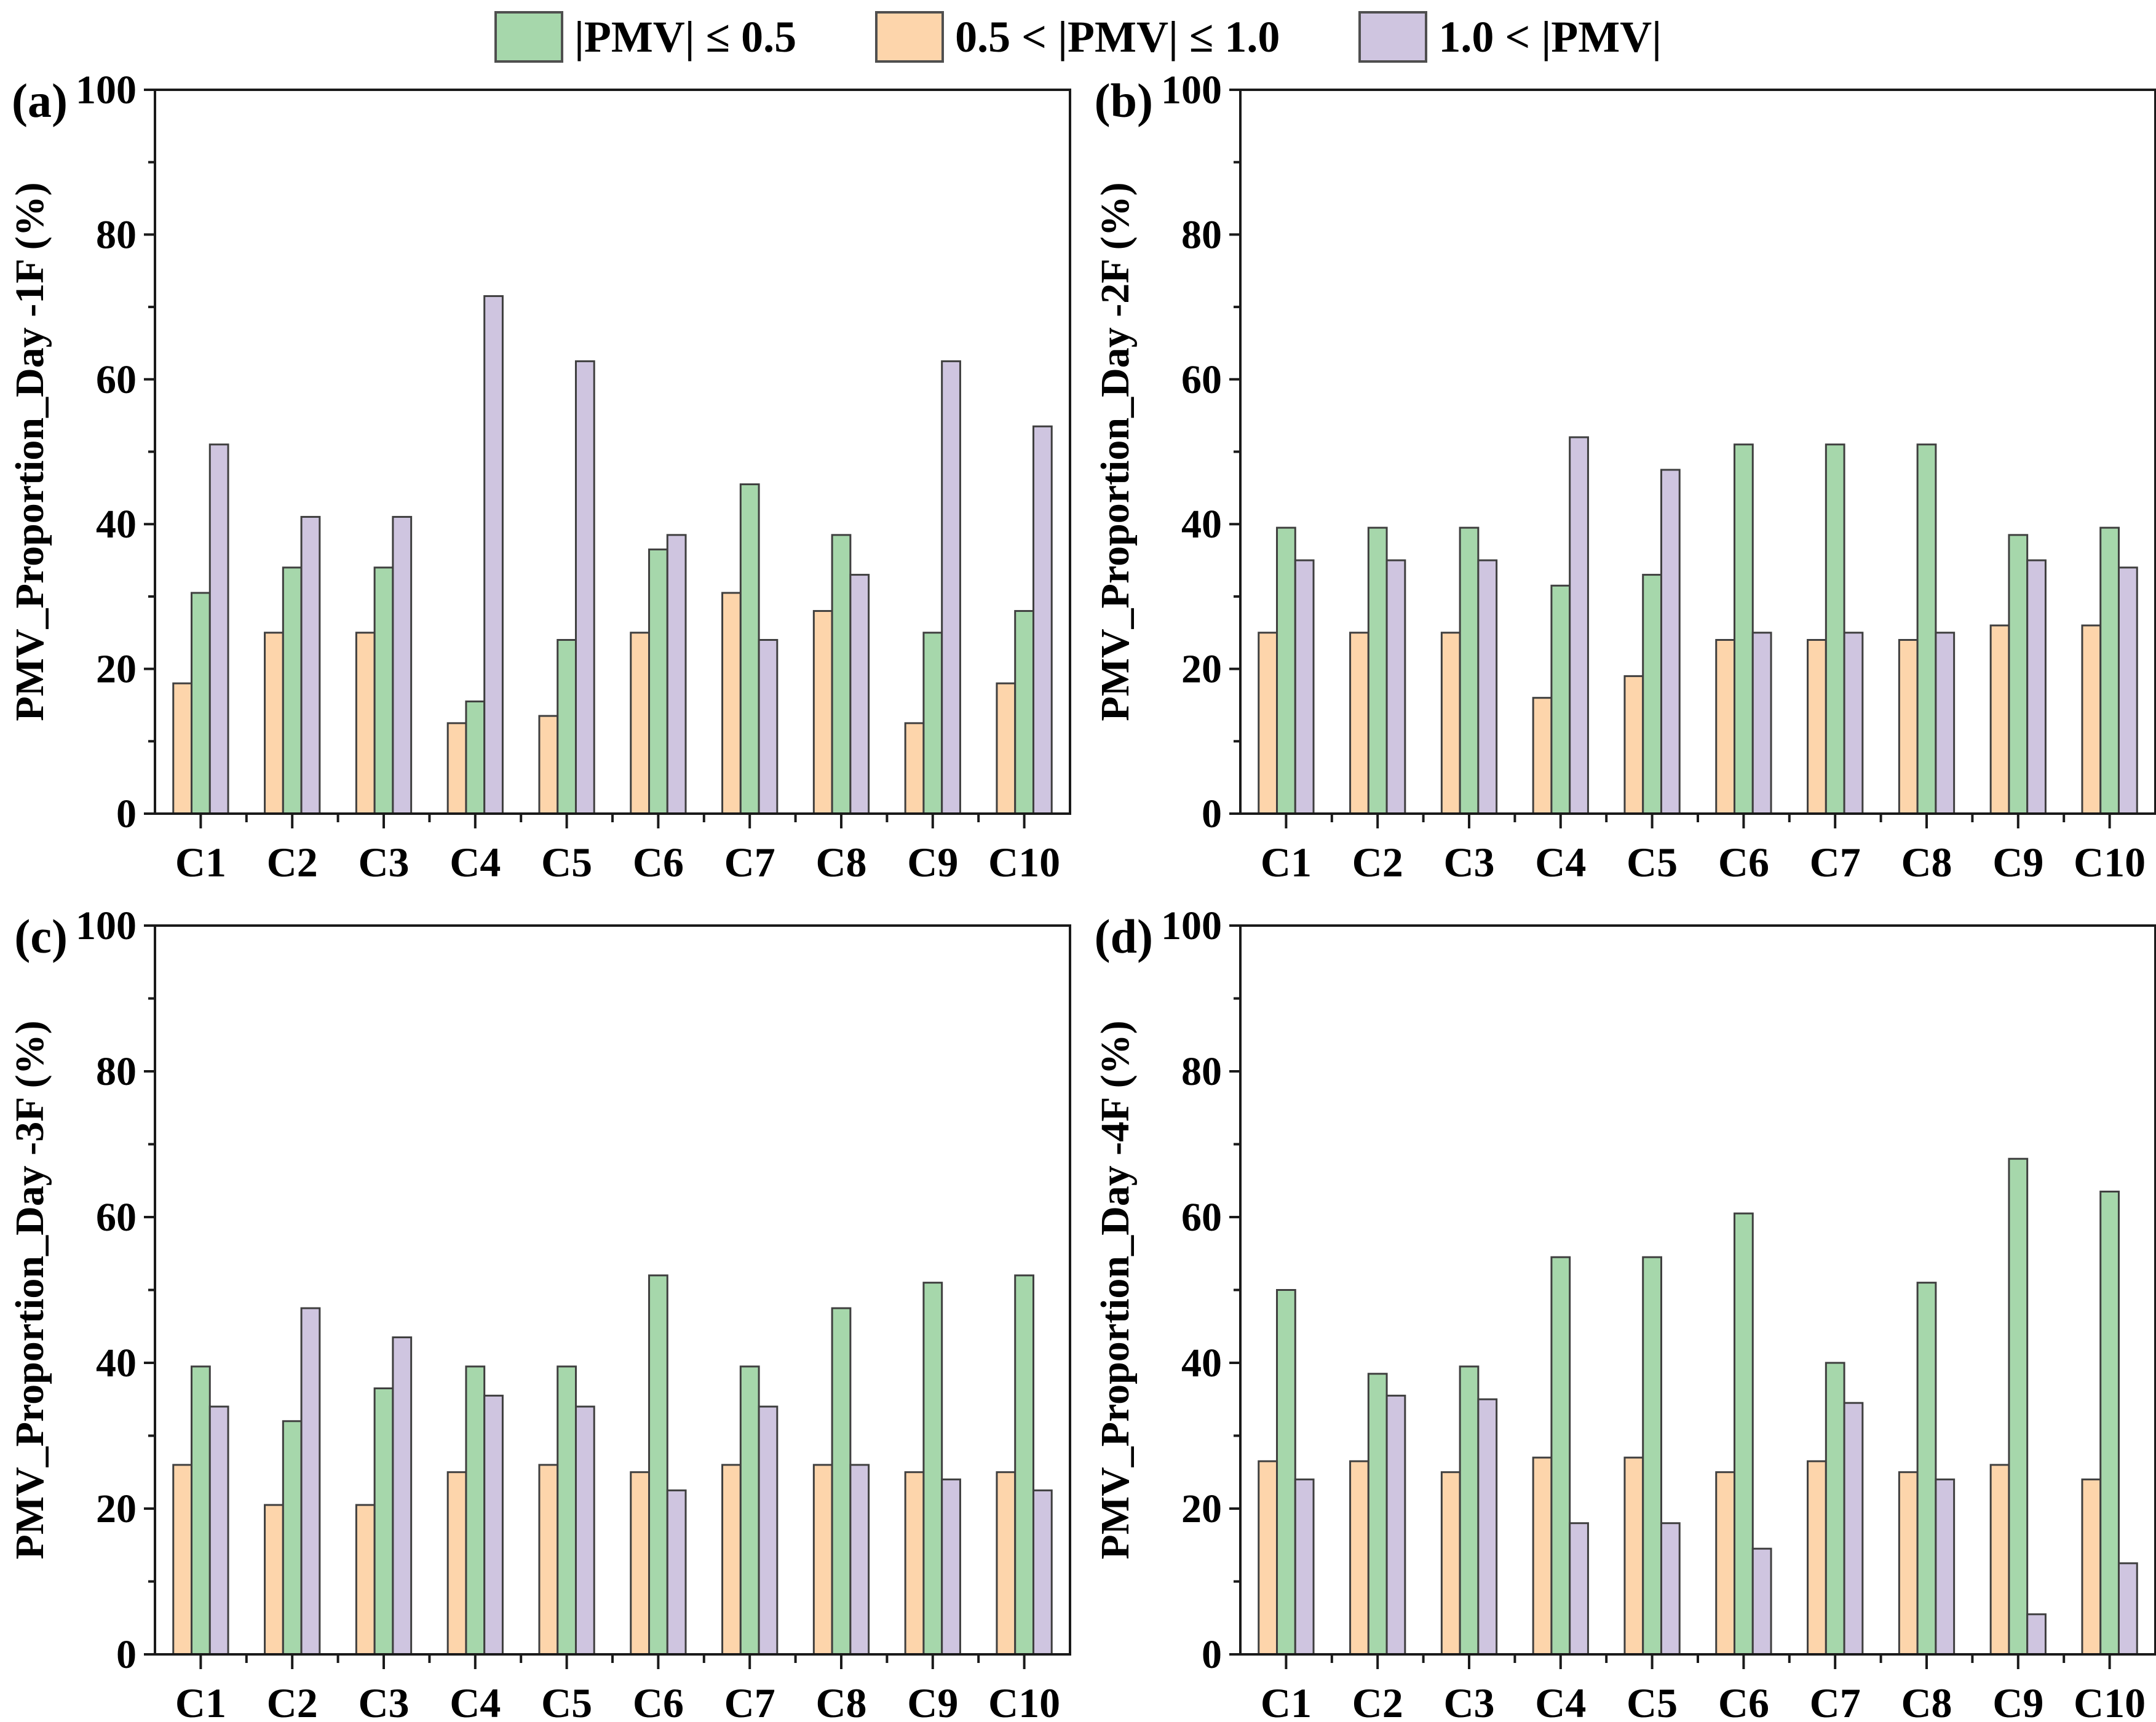 The image size is (2156, 1722). I want to click on legend-item-pmv-05-10: 0.5 < |PMV| ≤ 1.0, so click(1077, 37).